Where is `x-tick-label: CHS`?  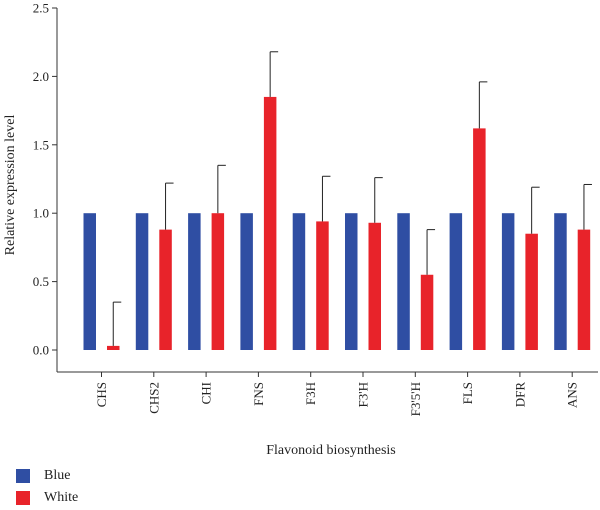
x-tick-label: CHS is located at coordinates (101, 394).